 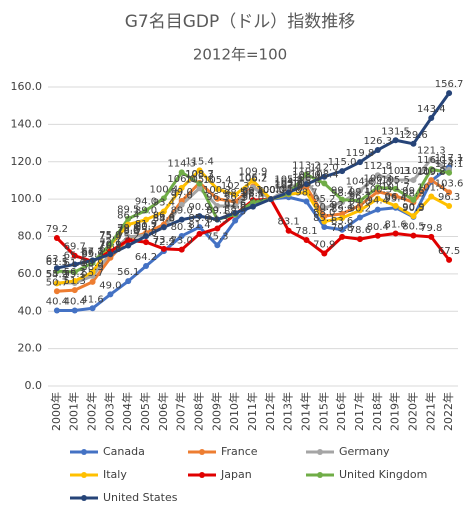 I want to click on data-label: 75.3, so click(x=217, y=236).